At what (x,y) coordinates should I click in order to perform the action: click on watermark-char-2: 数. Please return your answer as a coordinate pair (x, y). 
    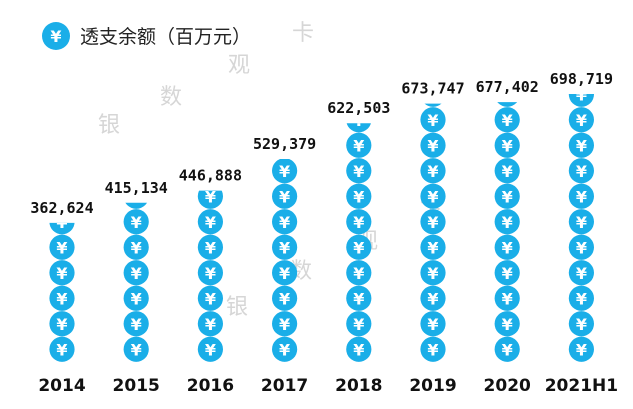
    Looking at the image, I should click on (171, 97).